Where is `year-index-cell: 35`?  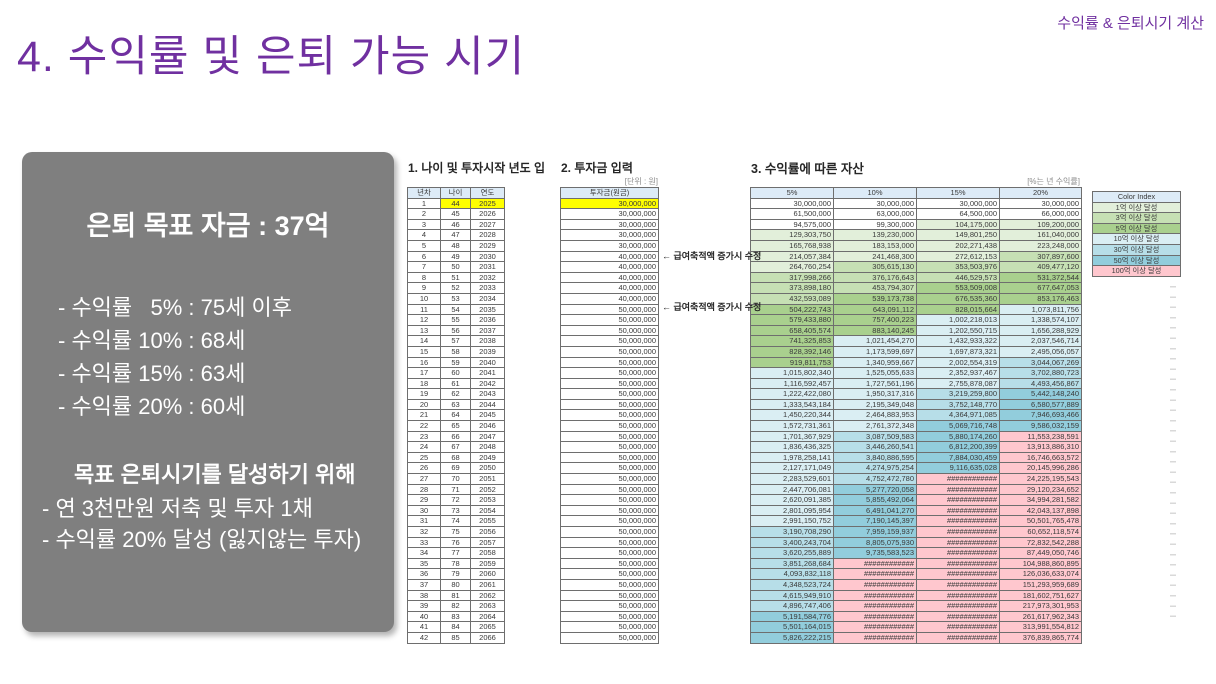
year-index-cell: 35 is located at coordinates (424, 563).